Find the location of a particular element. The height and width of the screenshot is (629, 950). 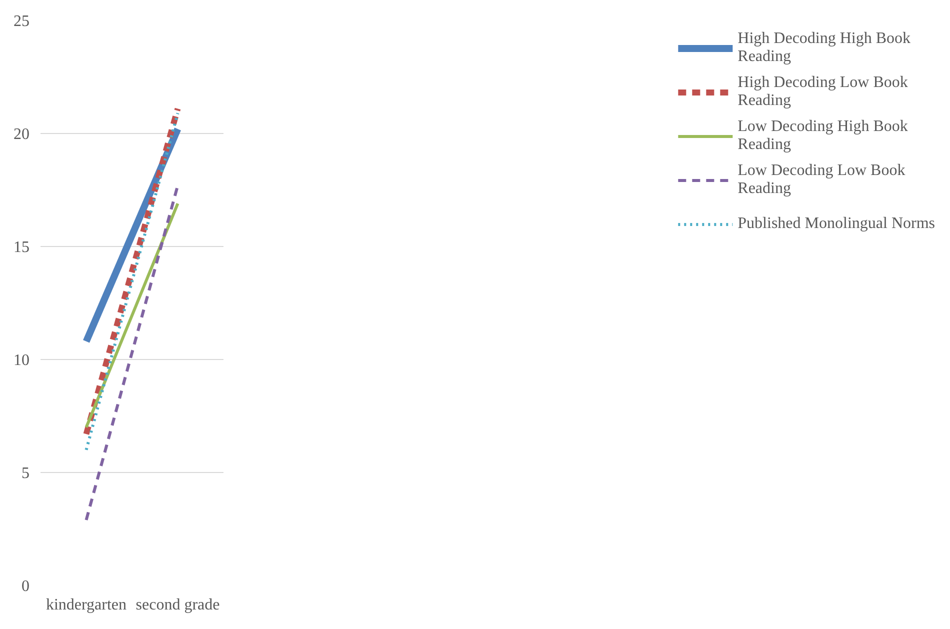

y-tick-label: 0 is located at coordinates (26, 586).